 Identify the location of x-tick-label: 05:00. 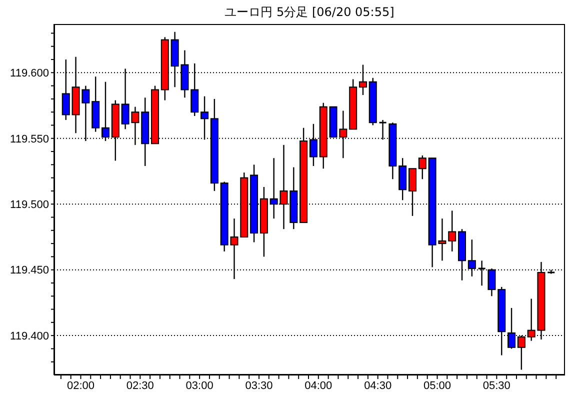
(437, 386).